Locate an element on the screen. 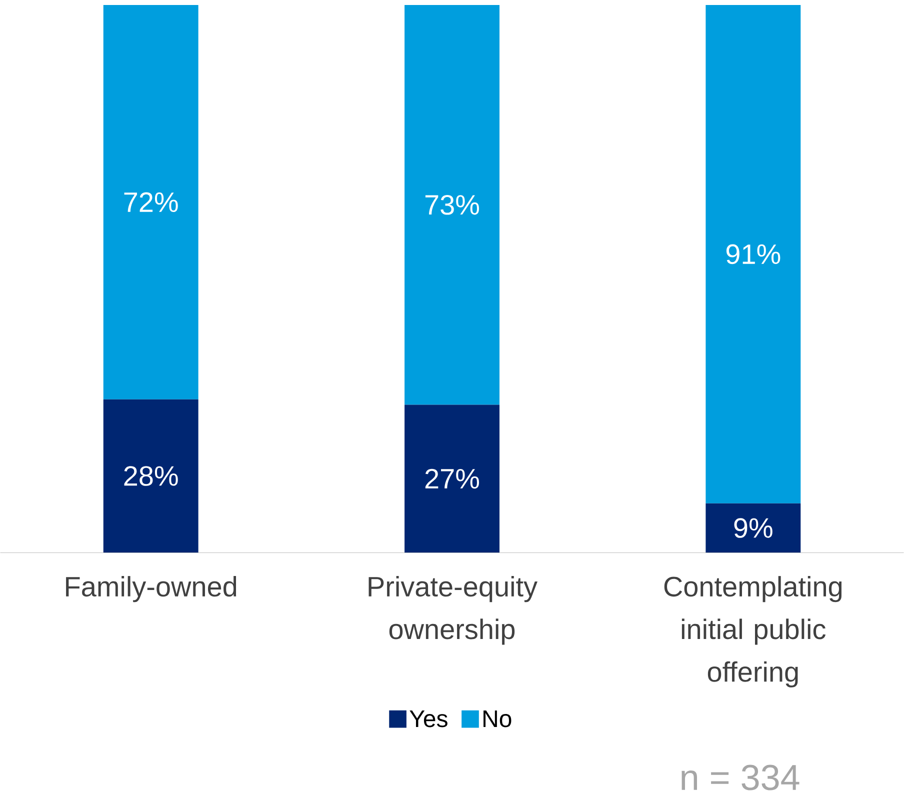 This screenshot has height=800, width=904. x-tick-label: Private-equity ownership is located at coordinates (453, 611).